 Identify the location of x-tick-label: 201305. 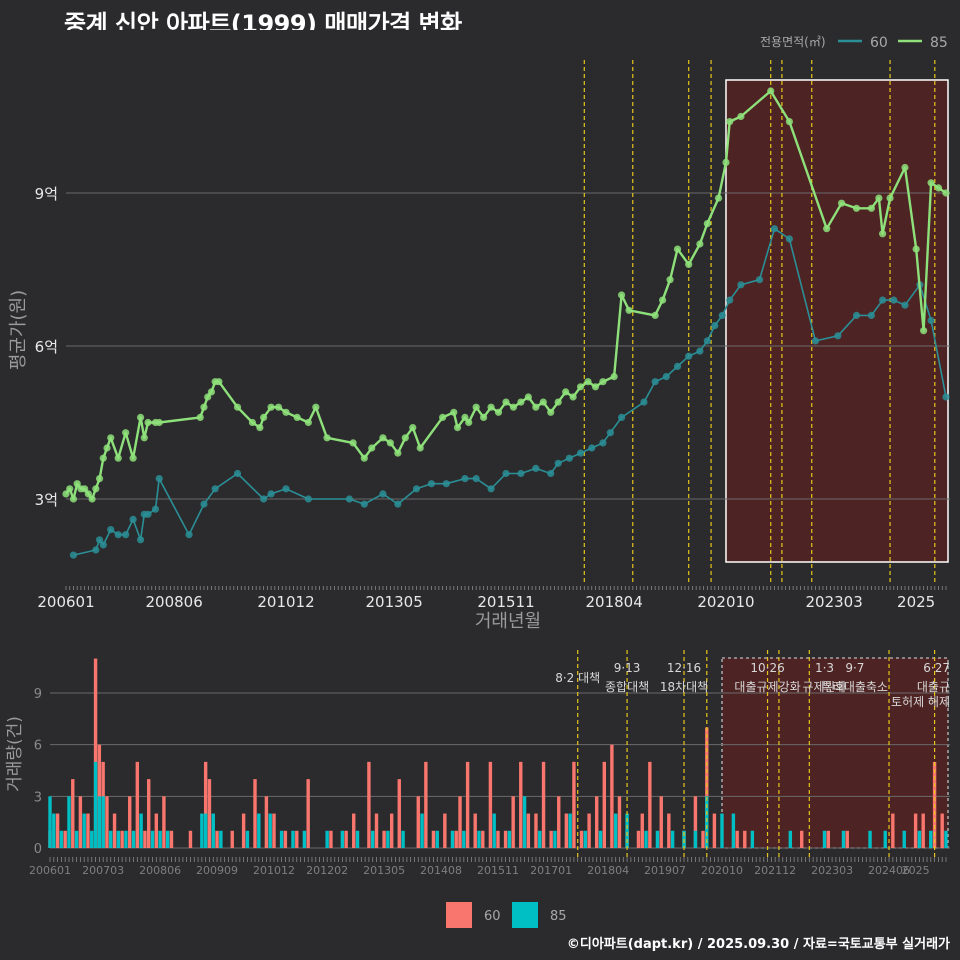
(384, 870).